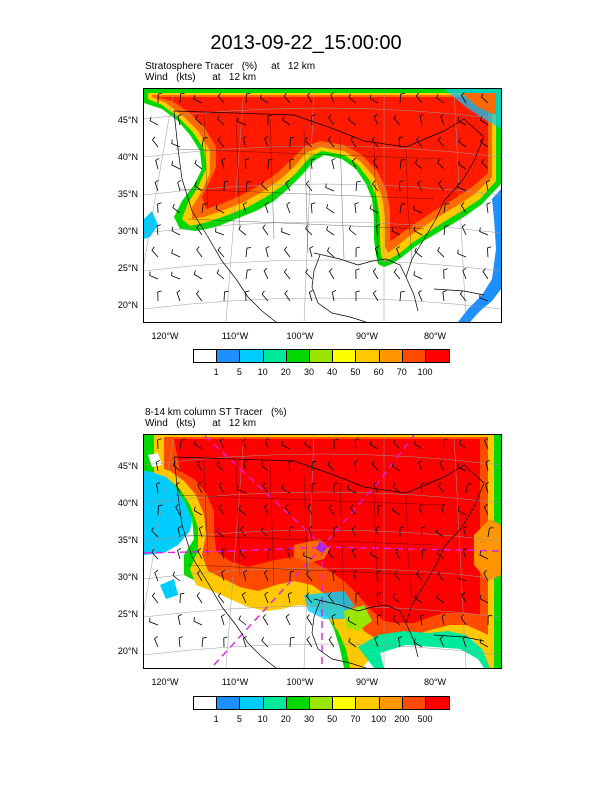  I want to click on panel2-lat-tick: 25°N, so click(127, 614).